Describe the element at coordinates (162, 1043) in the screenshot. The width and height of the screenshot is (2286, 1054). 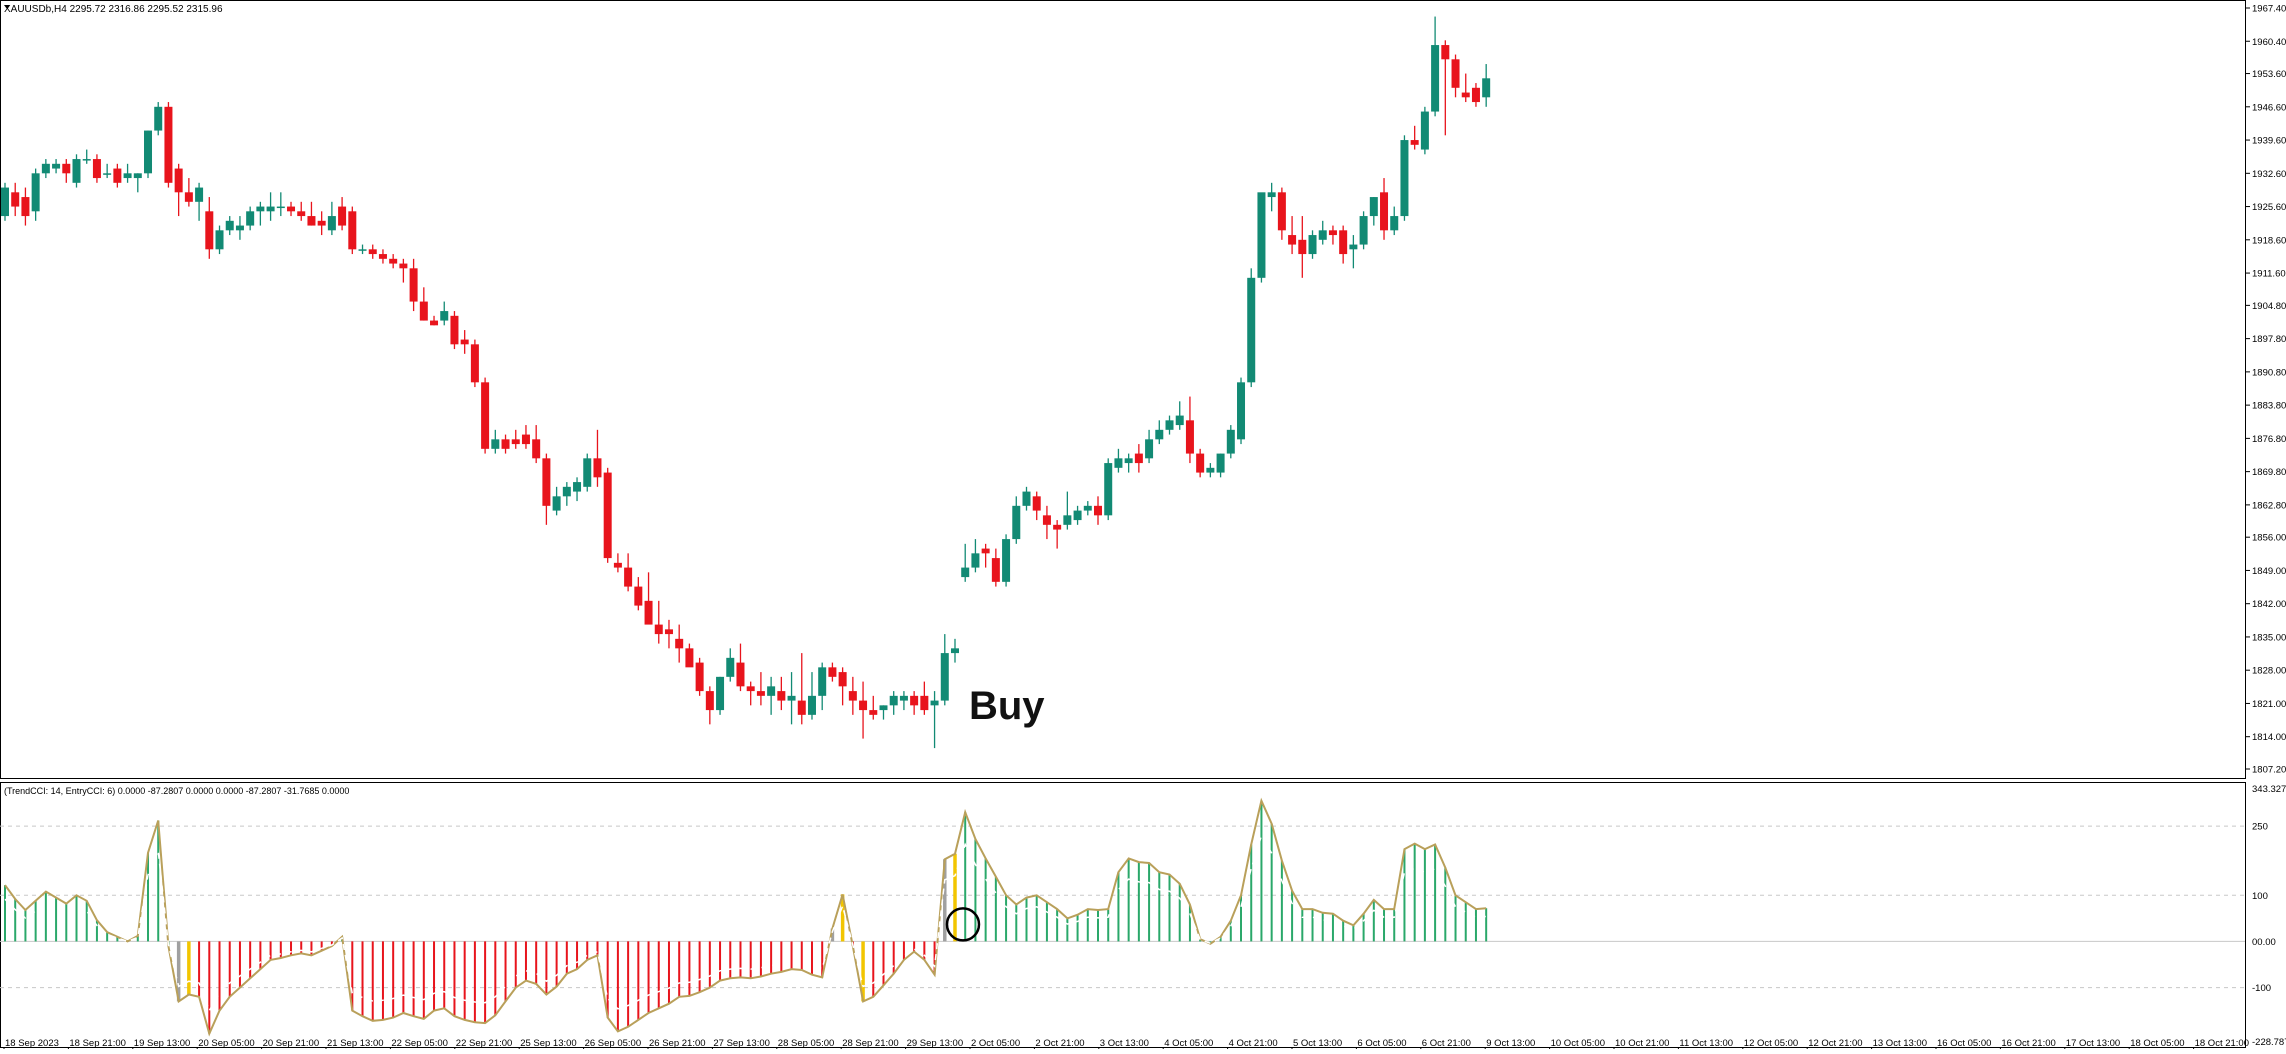
I see `time-label: 19 Sep 13:00` at that location.